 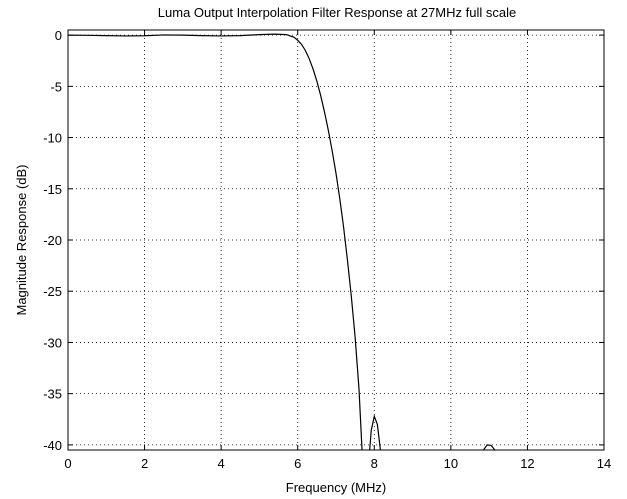 I want to click on y-tick-label: -25, so click(x=52, y=291).